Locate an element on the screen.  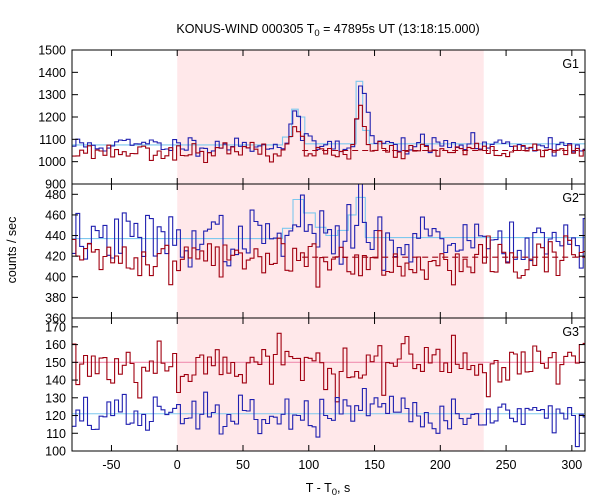
y-tick-label: 110 is located at coordinates (56, 434).